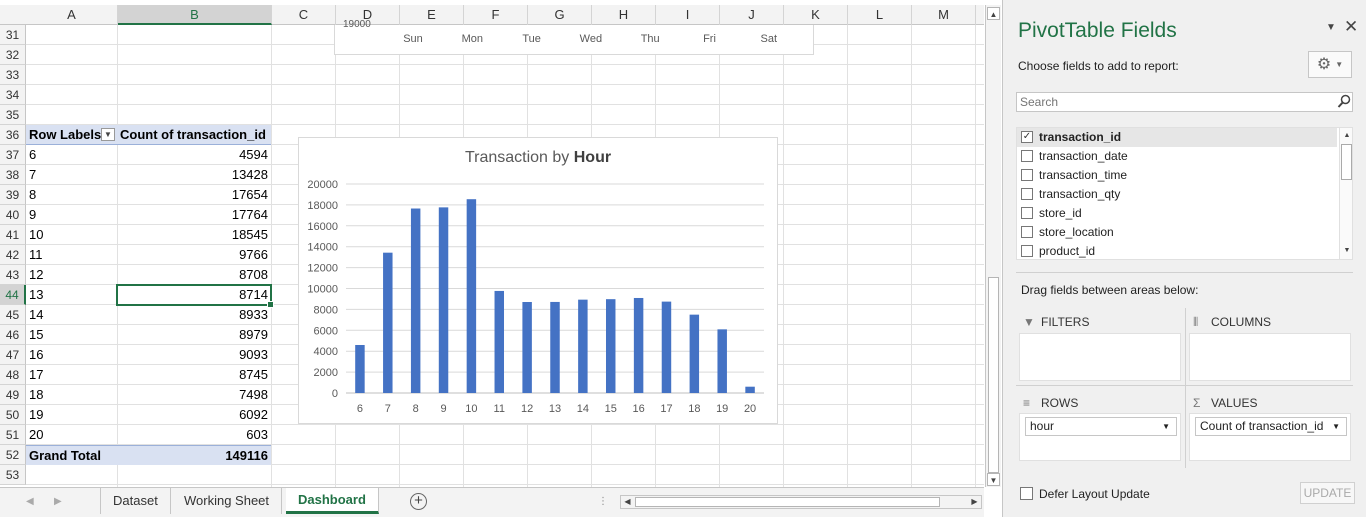 The width and height of the screenshot is (1366, 517). What do you see at coordinates (36, 434) in the screenshot?
I see `pivot-row-label: 20` at bounding box center [36, 434].